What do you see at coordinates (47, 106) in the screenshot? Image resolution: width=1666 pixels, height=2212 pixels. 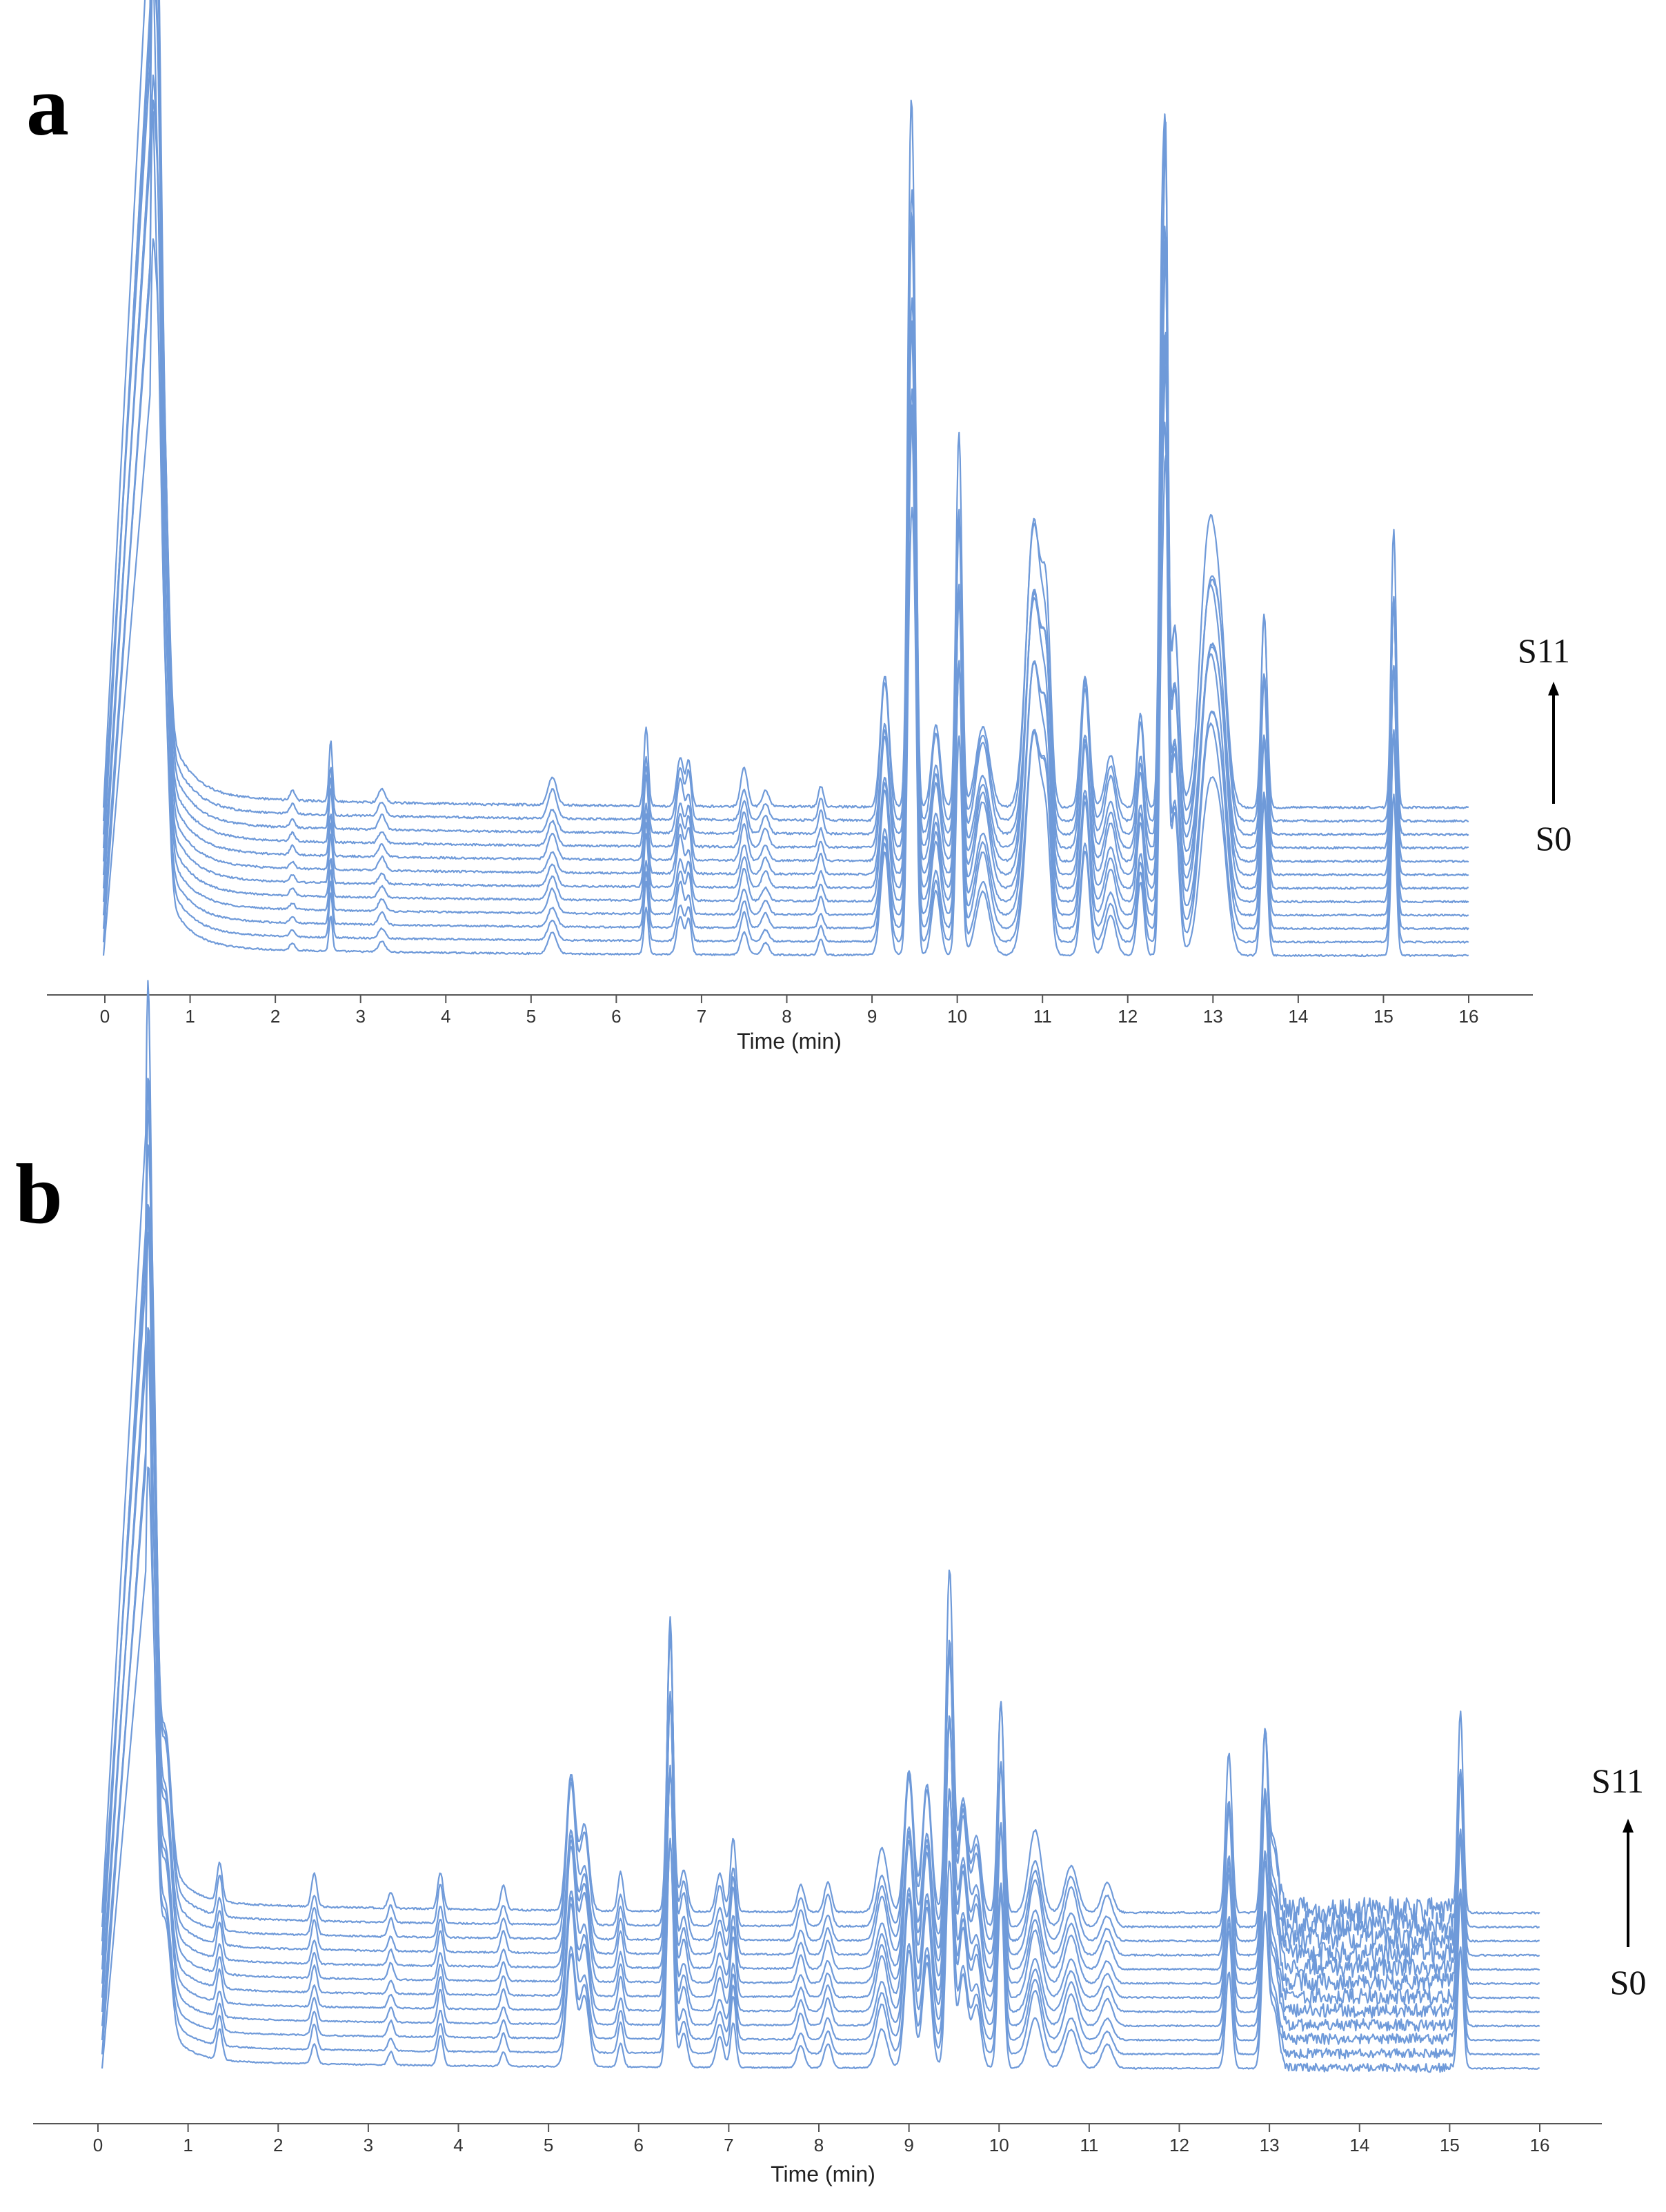 I see `panel-letter: a` at bounding box center [47, 106].